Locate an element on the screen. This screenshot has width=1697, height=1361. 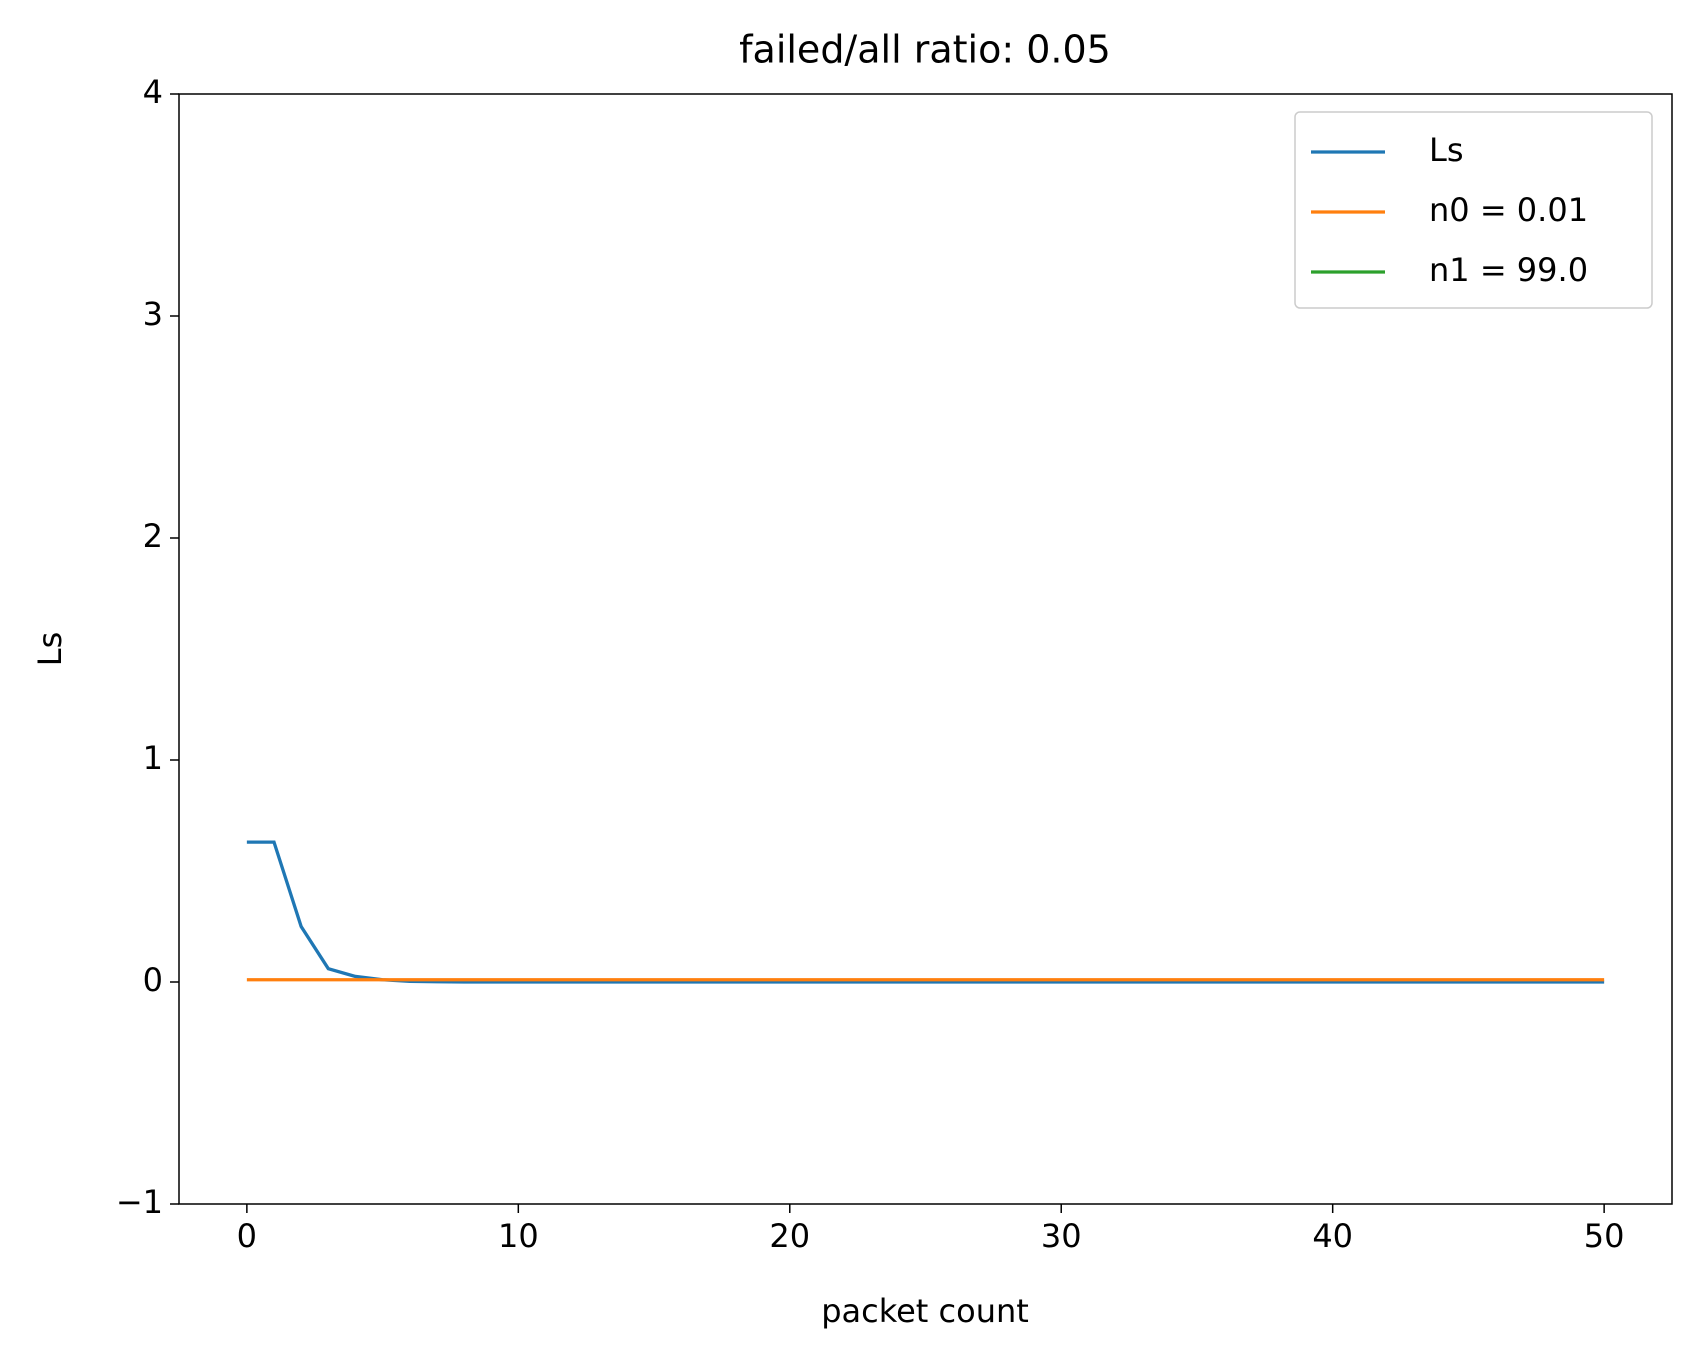
y-tick-label: 2 is located at coordinates (153, 536).